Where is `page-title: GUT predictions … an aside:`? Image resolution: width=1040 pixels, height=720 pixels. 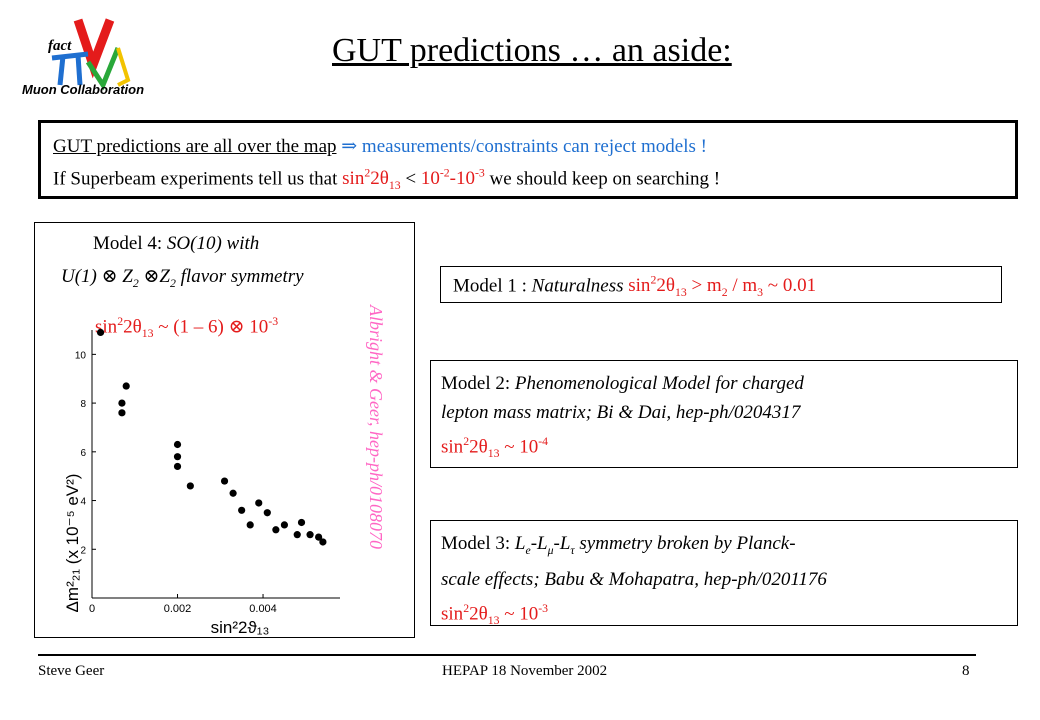
page-title: GUT predictions … an aside: is located at coordinates (532, 50).